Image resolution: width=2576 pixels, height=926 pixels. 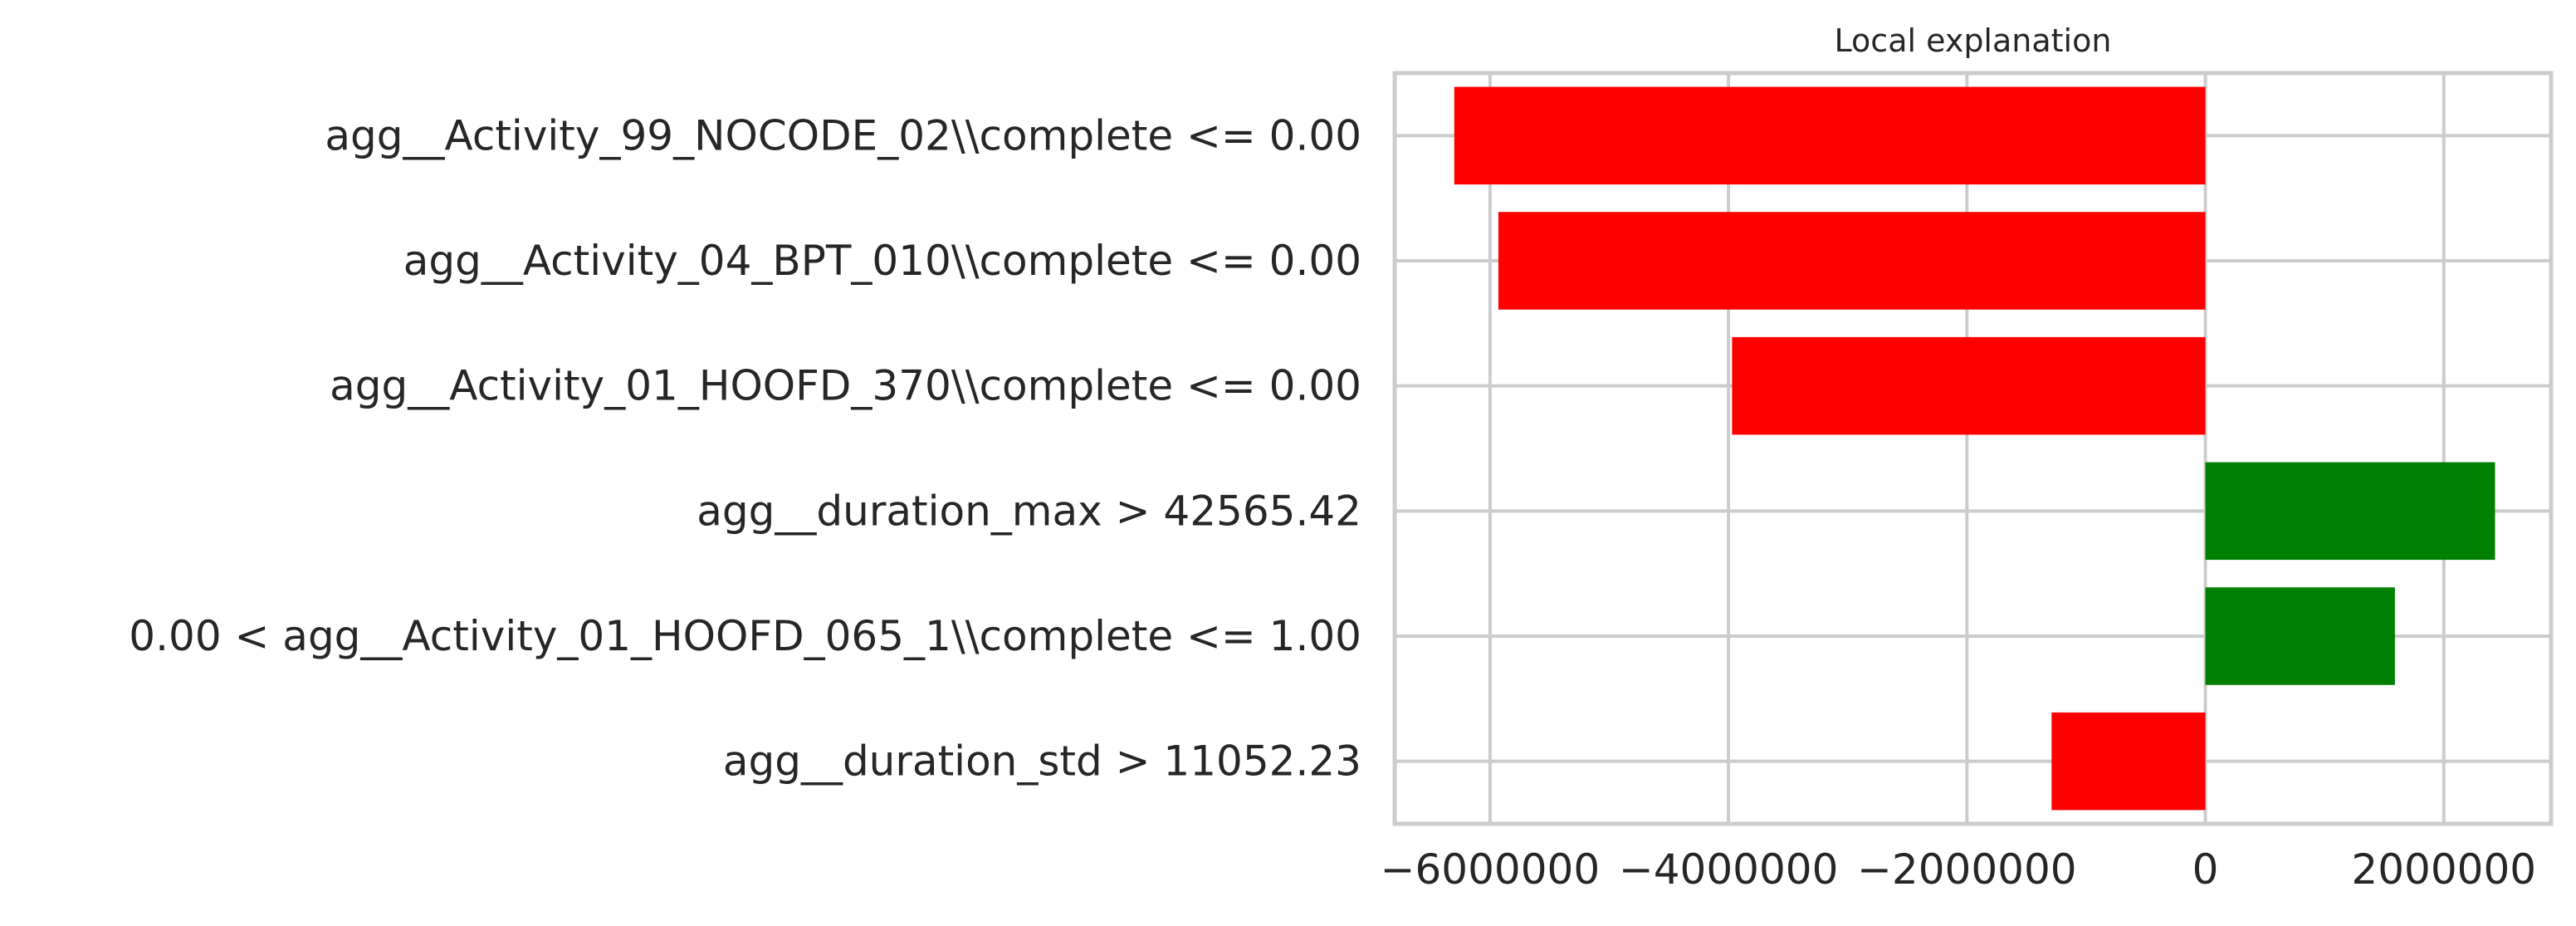 I want to click on x-tick-label: 2000000, so click(x=2443, y=869).